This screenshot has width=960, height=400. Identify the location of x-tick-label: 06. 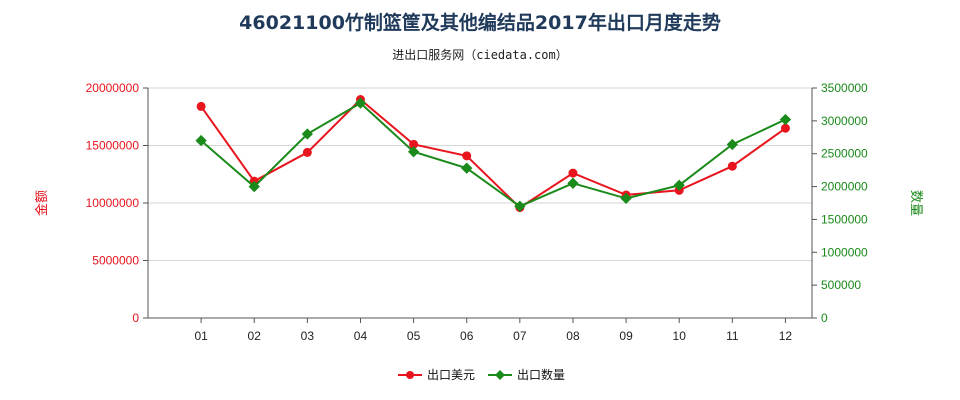
(467, 336).